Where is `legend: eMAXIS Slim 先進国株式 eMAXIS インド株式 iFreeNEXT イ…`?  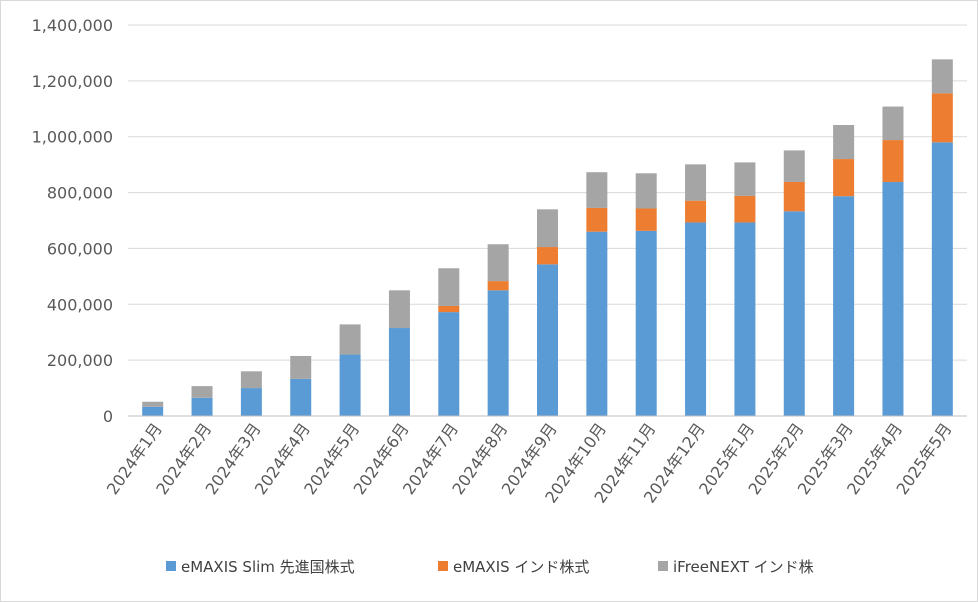
legend: eMAXIS Slim 先進国株式 eMAXIS インド株式 iFreeNEXT イ… is located at coordinates (490, 567).